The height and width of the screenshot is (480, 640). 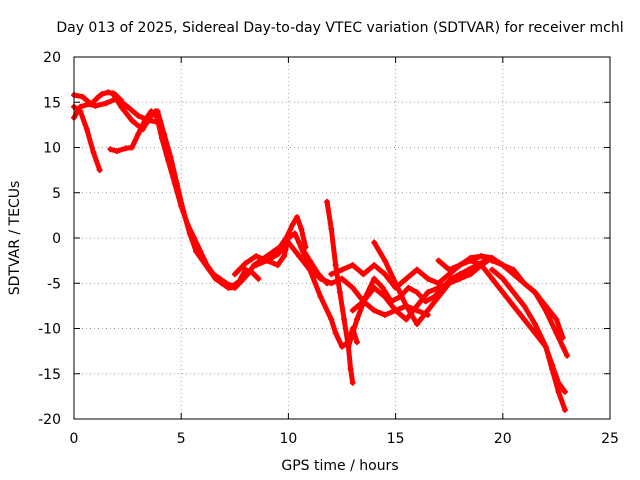 I want to click on y-tick-label: 10, so click(x=52, y=149).